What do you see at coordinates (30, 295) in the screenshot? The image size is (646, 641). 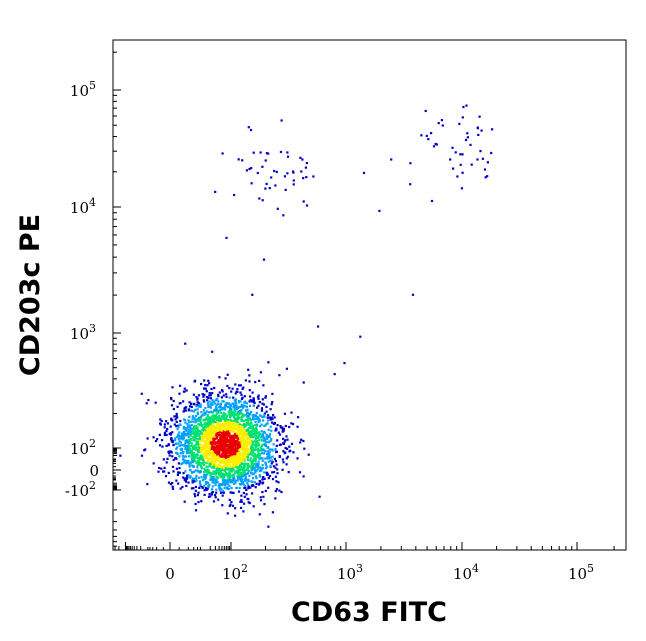 I see `y-axis-title: CD203c PE` at bounding box center [30, 295].